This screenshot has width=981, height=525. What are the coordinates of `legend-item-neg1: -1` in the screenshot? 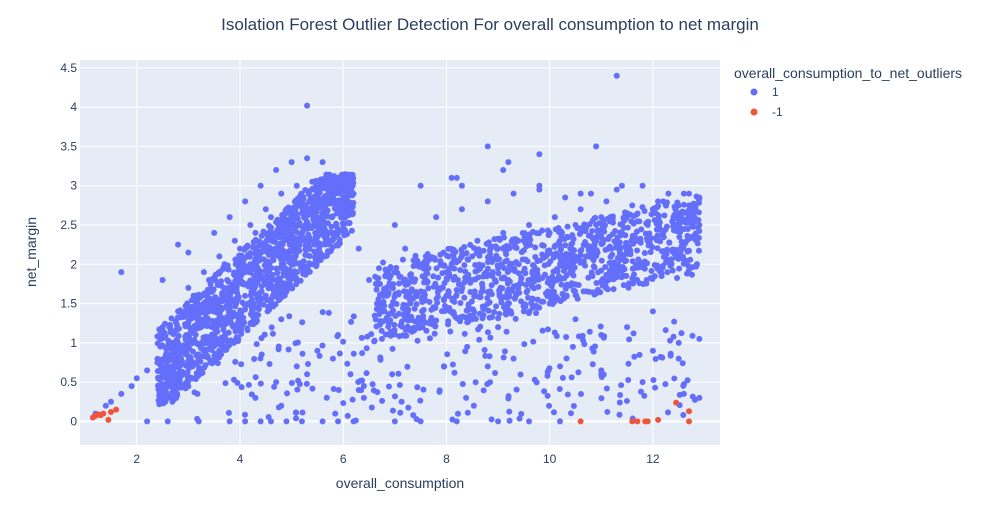 It's located at (766, 112).